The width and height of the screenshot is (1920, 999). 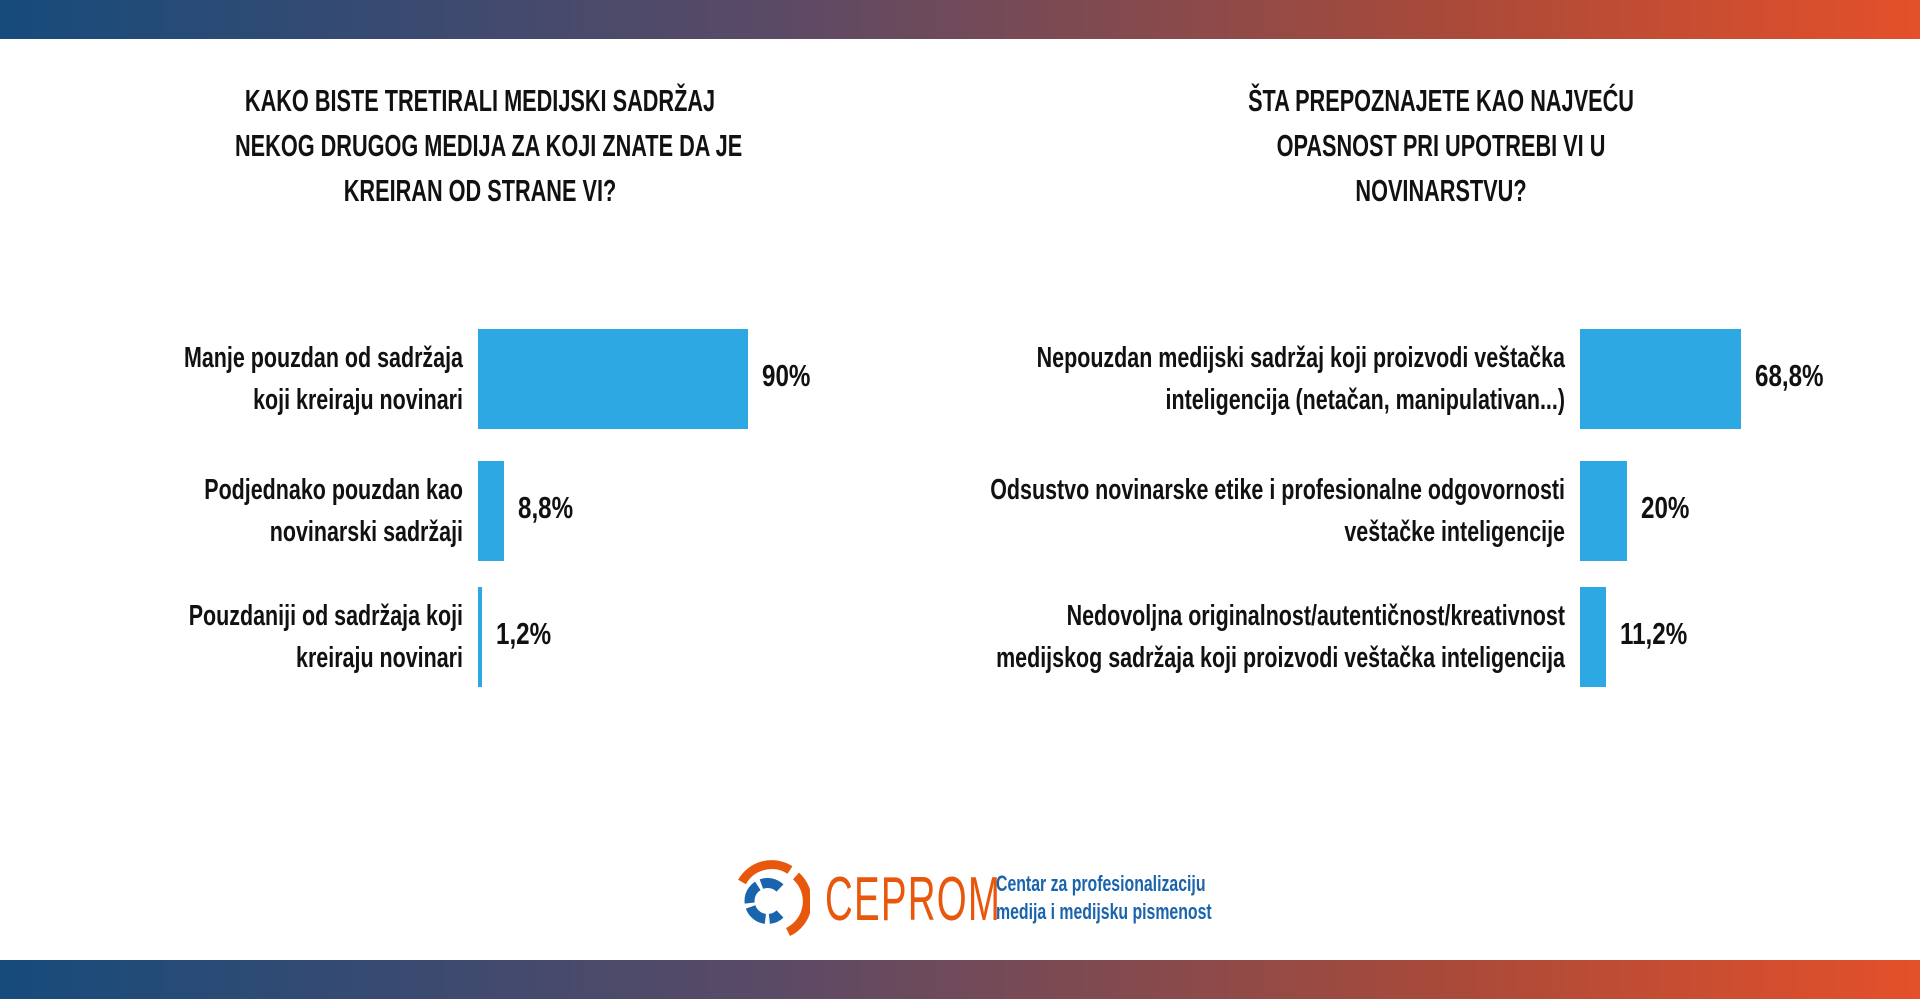 I want to click on value-label: 11,2%, so click(x=1654, y=633).